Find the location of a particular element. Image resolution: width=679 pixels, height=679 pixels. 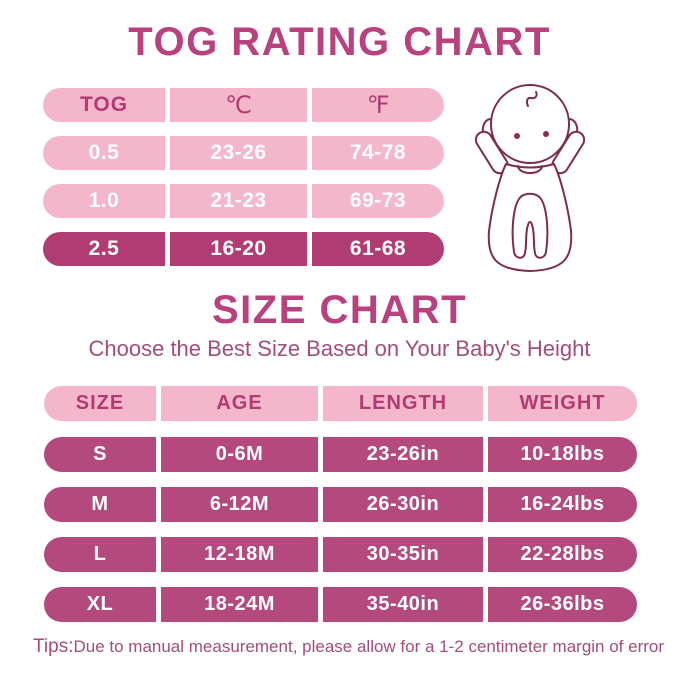

tog-chart-title: TOG RATING CHART is located at coordinates (339, 42).